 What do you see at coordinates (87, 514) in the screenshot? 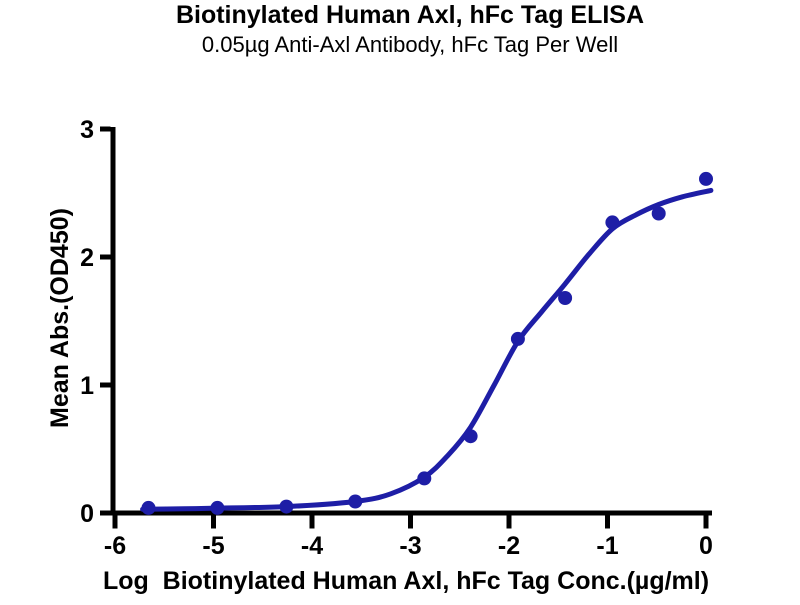
I see `y-tick-label: 0` at bounding box center [87, 514].